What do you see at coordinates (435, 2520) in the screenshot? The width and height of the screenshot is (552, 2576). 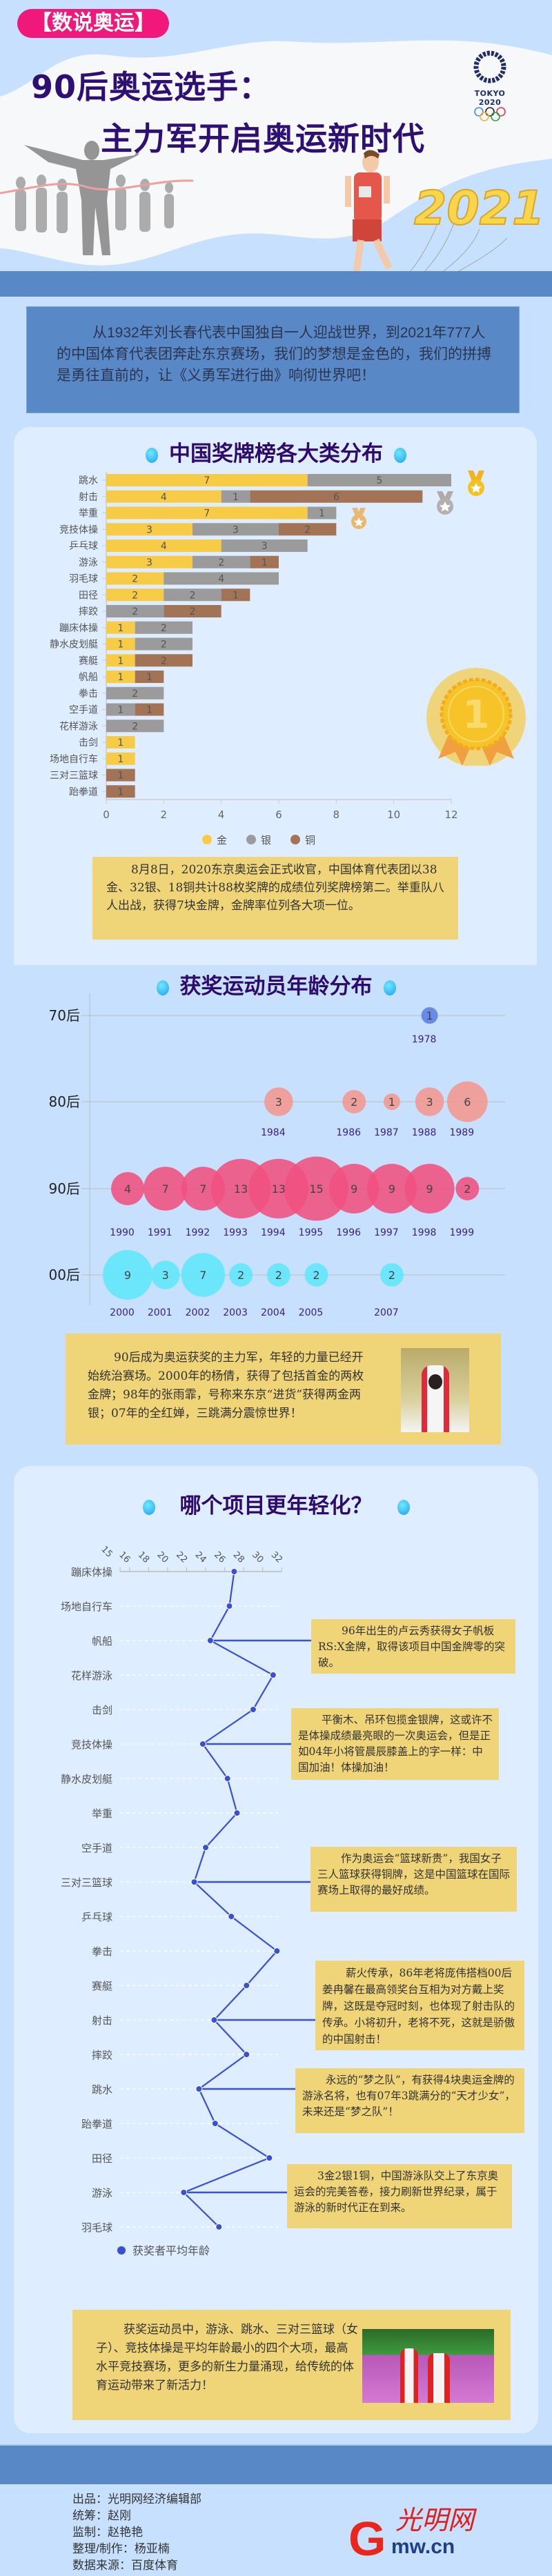 I see `logo-text: 光明网` at bounding box center [435, 2520].